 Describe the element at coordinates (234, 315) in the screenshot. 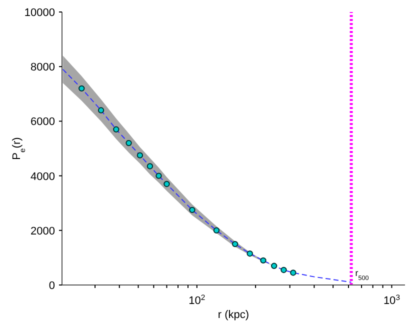

I see `x-axis-title: r (kpc)` at that location.